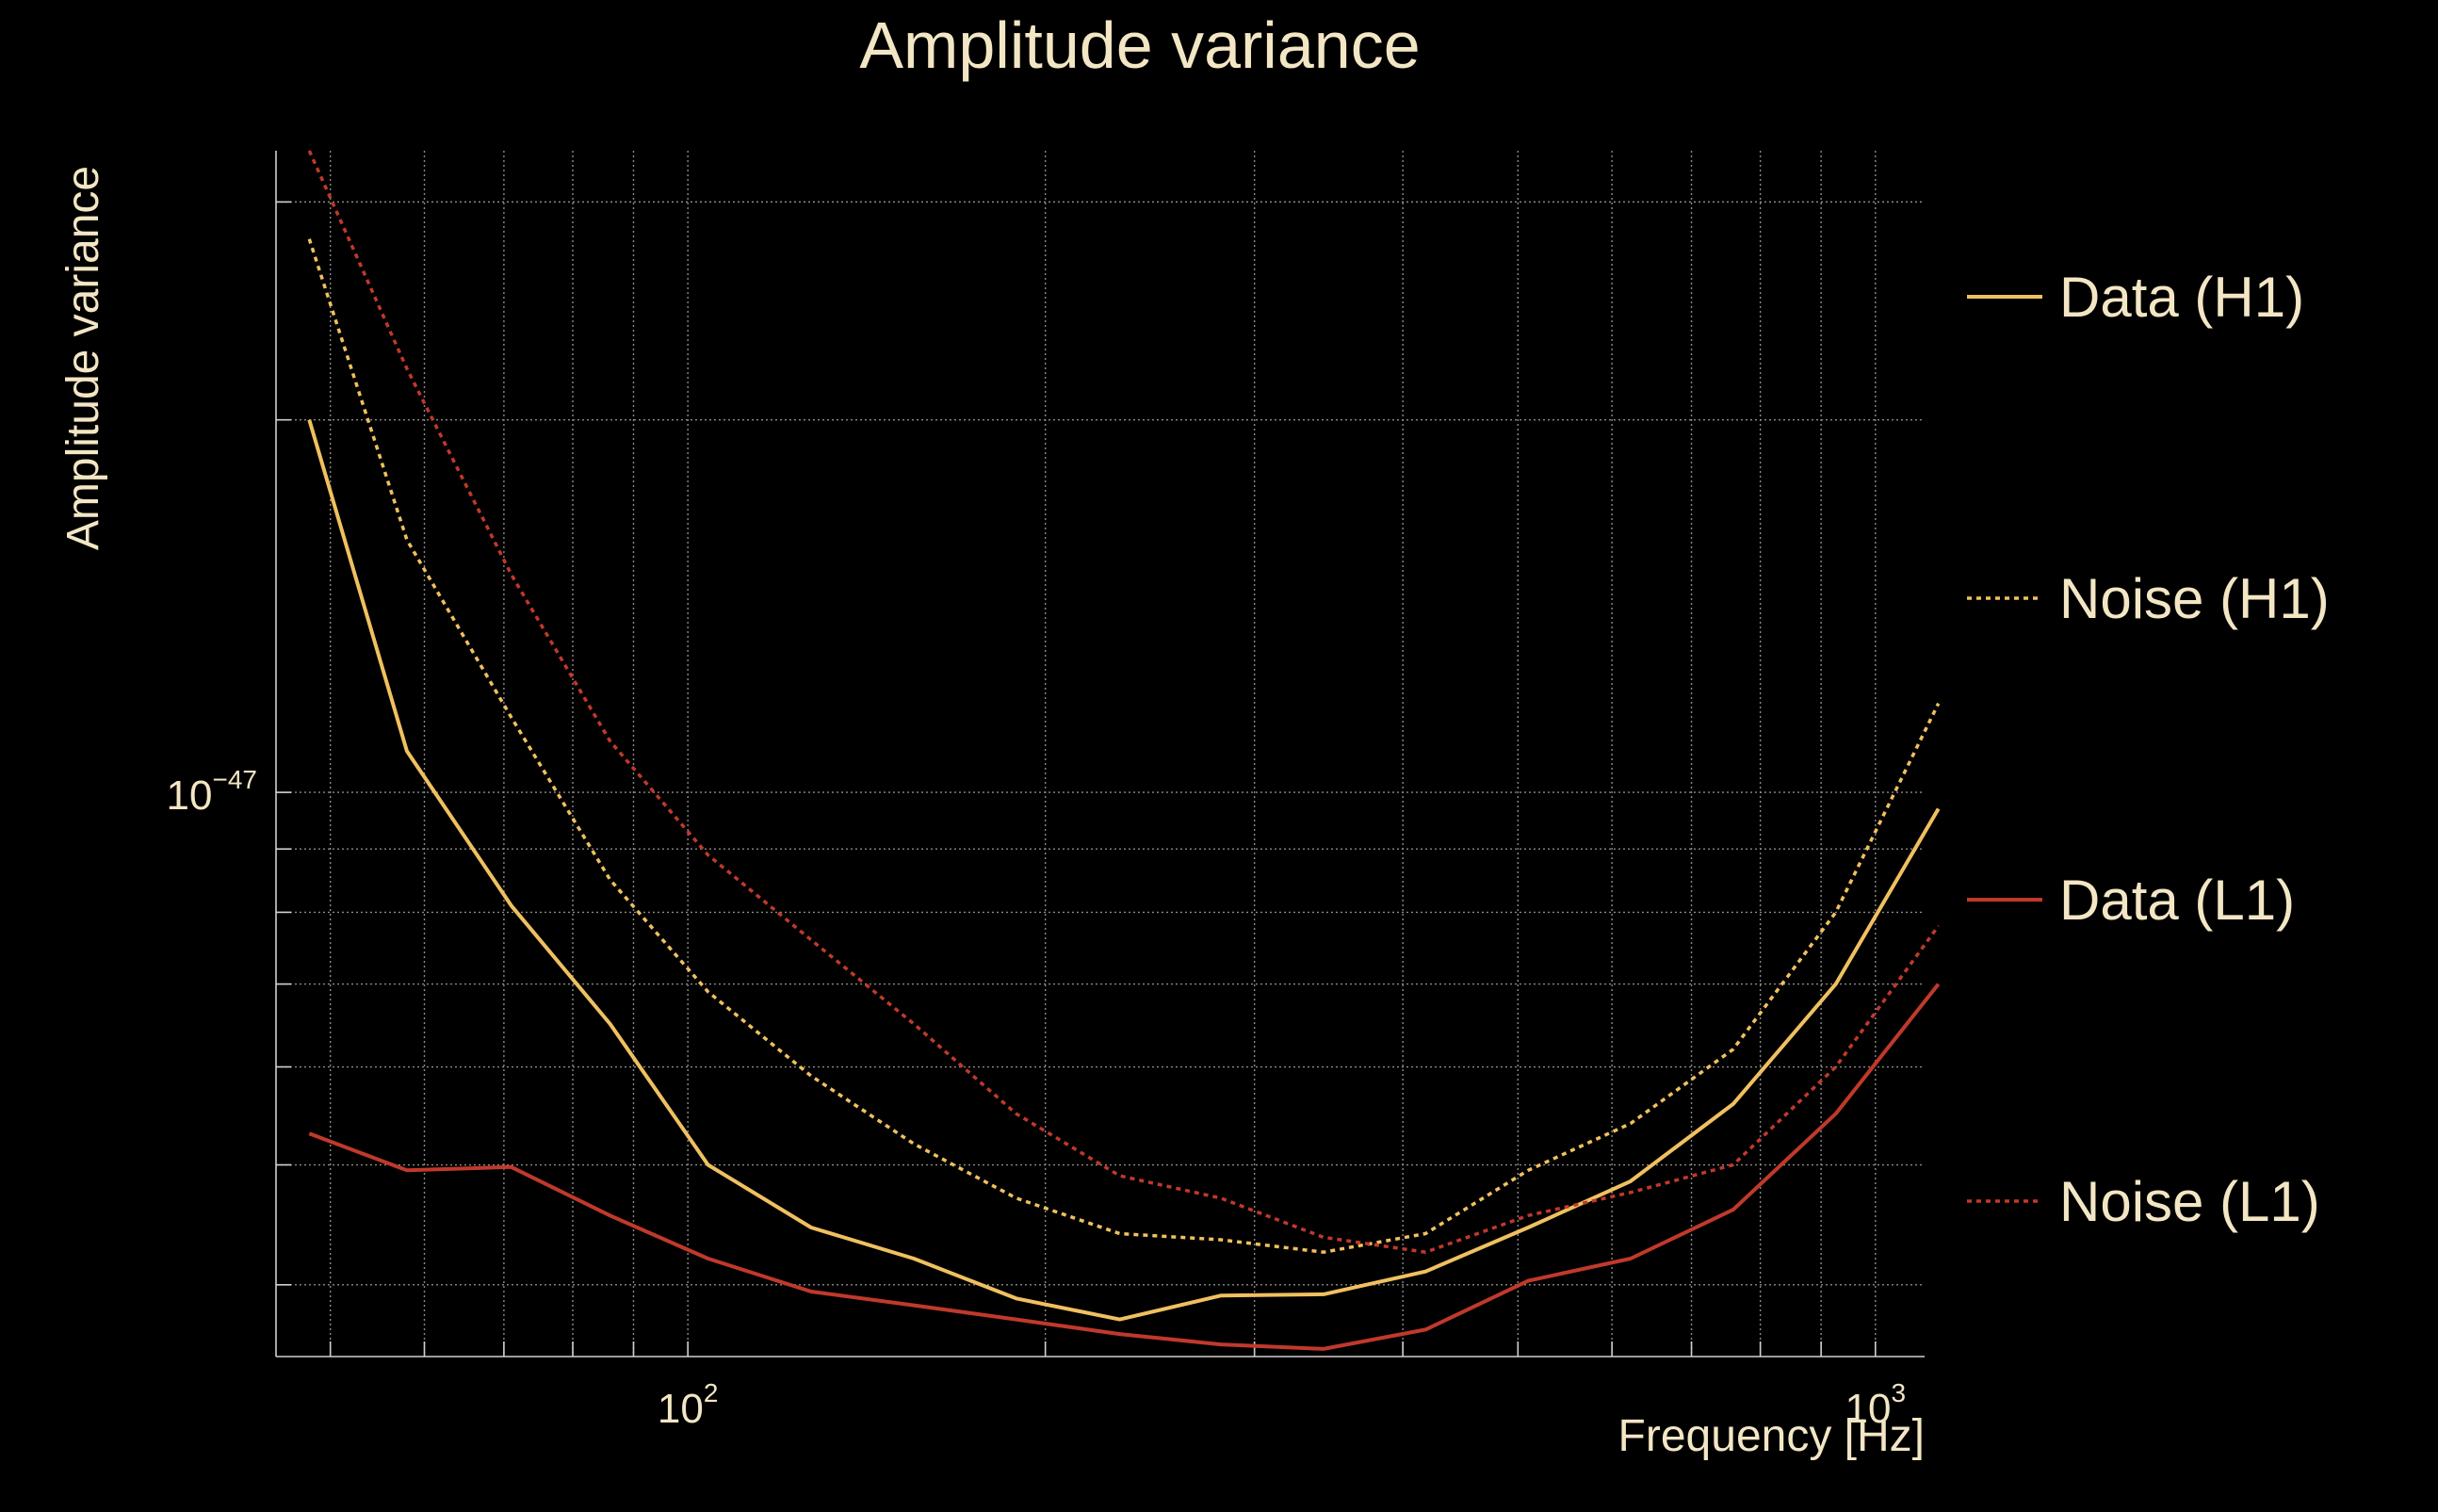 This screenshot has height=1512, width=2438. Describe the element at coordinates (688, 1405) in the screenshot. I see `x-tick-label: 10²` at that location.